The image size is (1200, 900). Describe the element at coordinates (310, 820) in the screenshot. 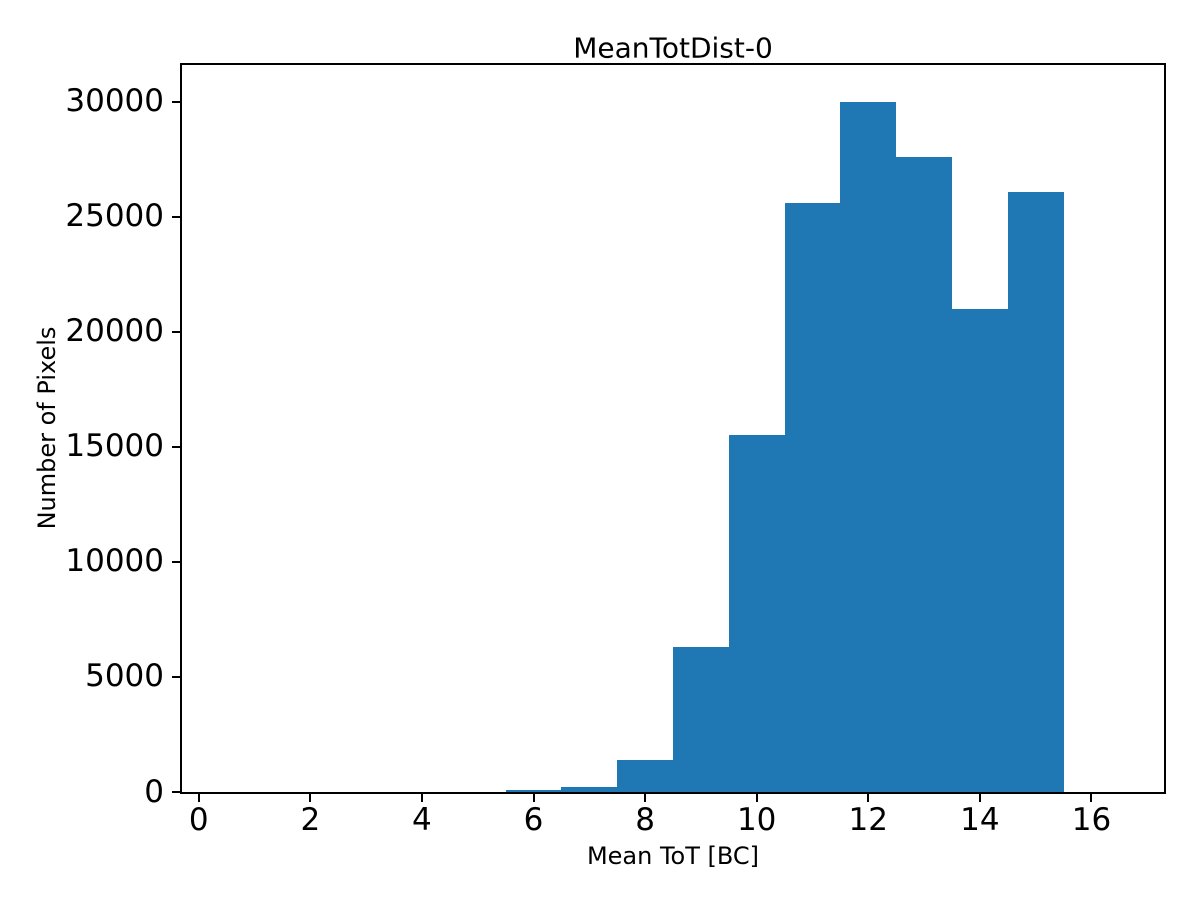

I see `x-tick-label: 2` at that location.